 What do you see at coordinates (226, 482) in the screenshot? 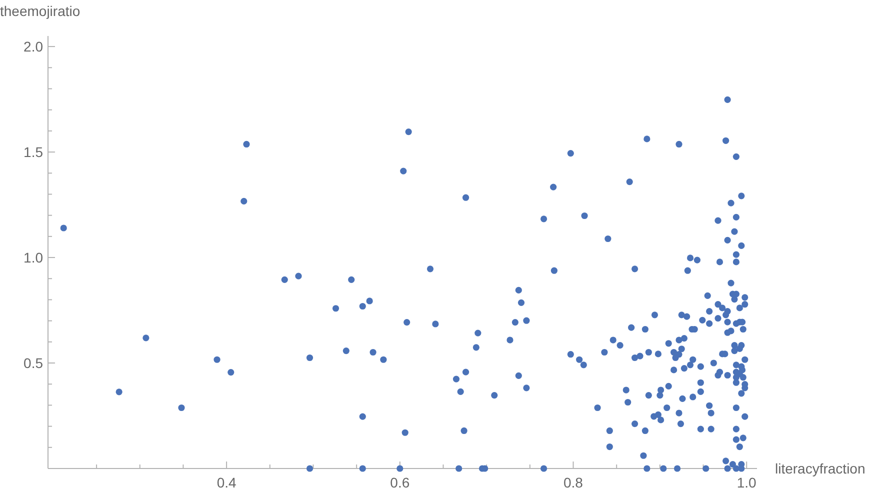
I see `x-tick-label: 0.4` at bounding box center [226, 482].